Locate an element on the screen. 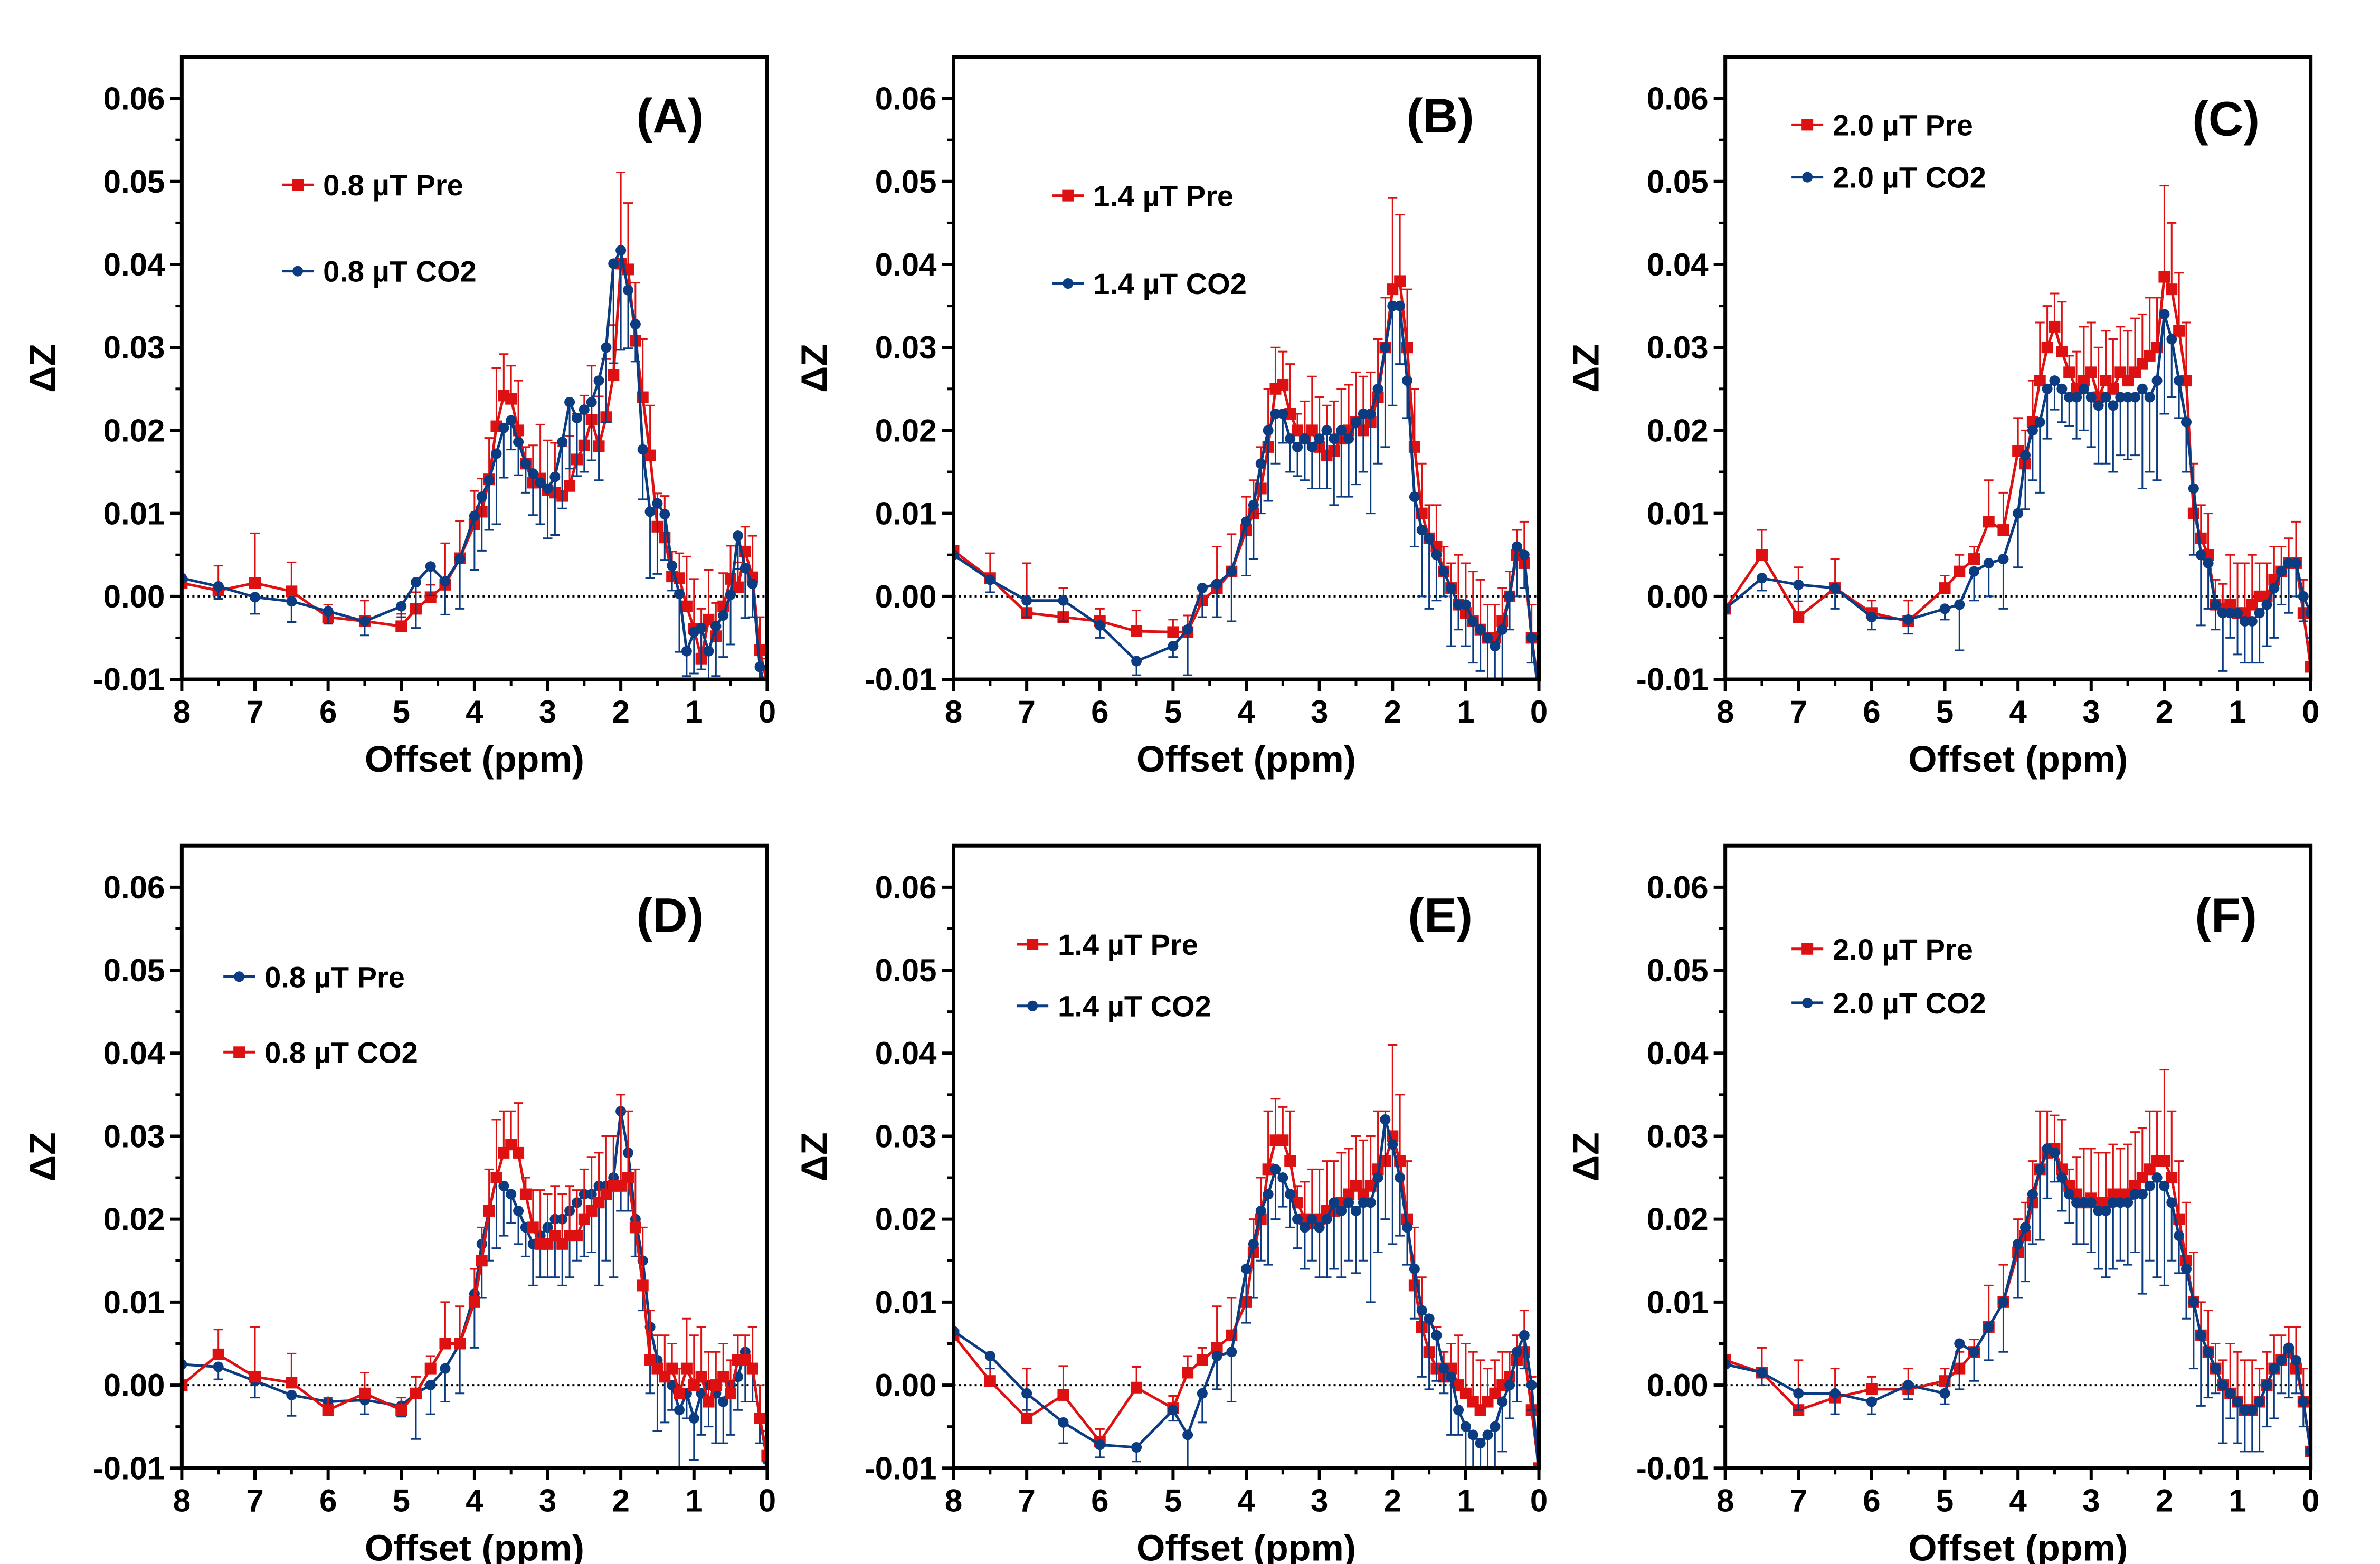 Image resolution: width=2380 pixels, height=1564 pixels. x-tick-label: 2 is located at coordinates (2164, 1500).